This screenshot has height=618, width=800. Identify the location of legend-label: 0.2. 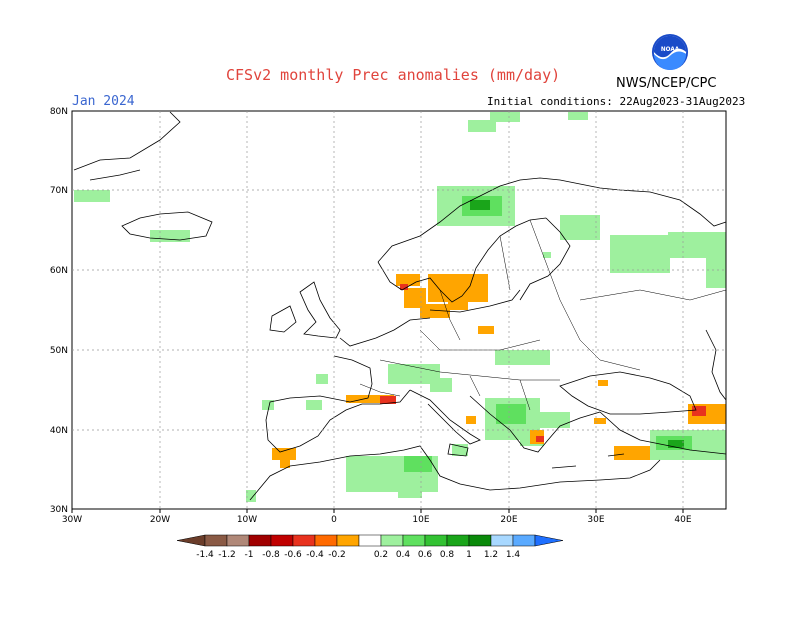
(381, 555).